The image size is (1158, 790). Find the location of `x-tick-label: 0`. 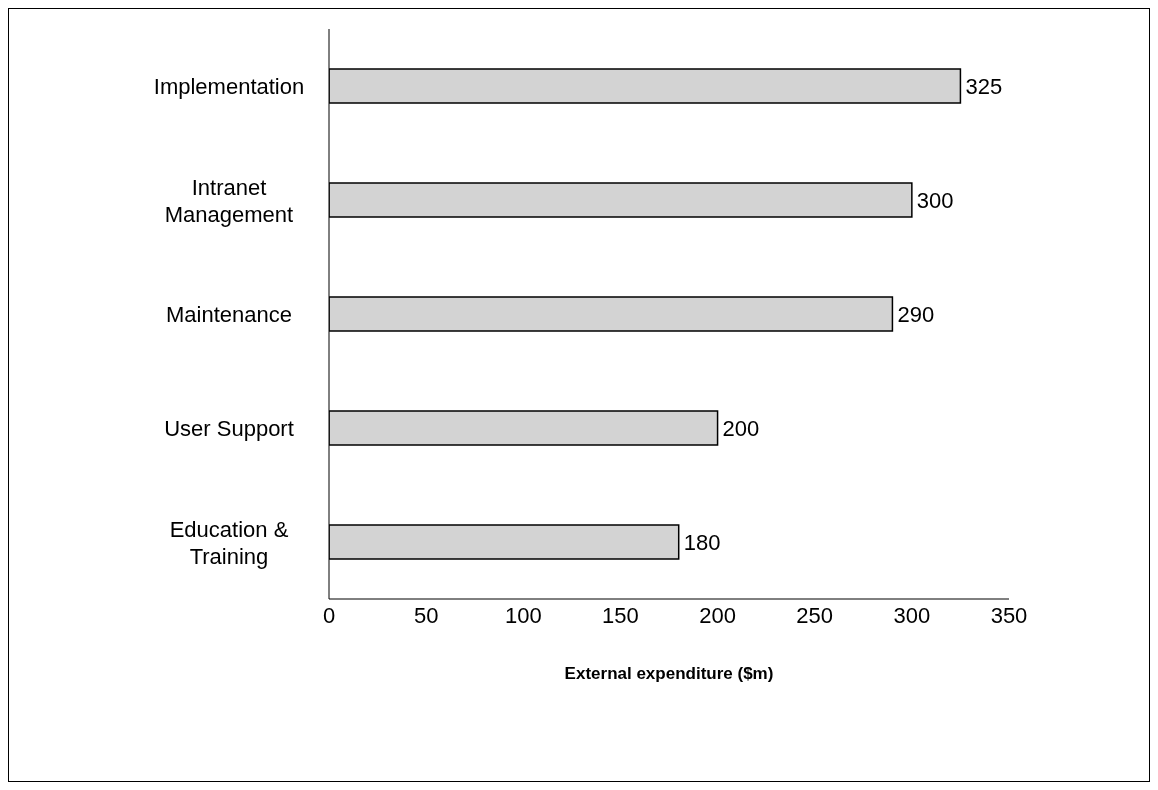

x-tick-label: 0 is located at coordinates (329, 615).